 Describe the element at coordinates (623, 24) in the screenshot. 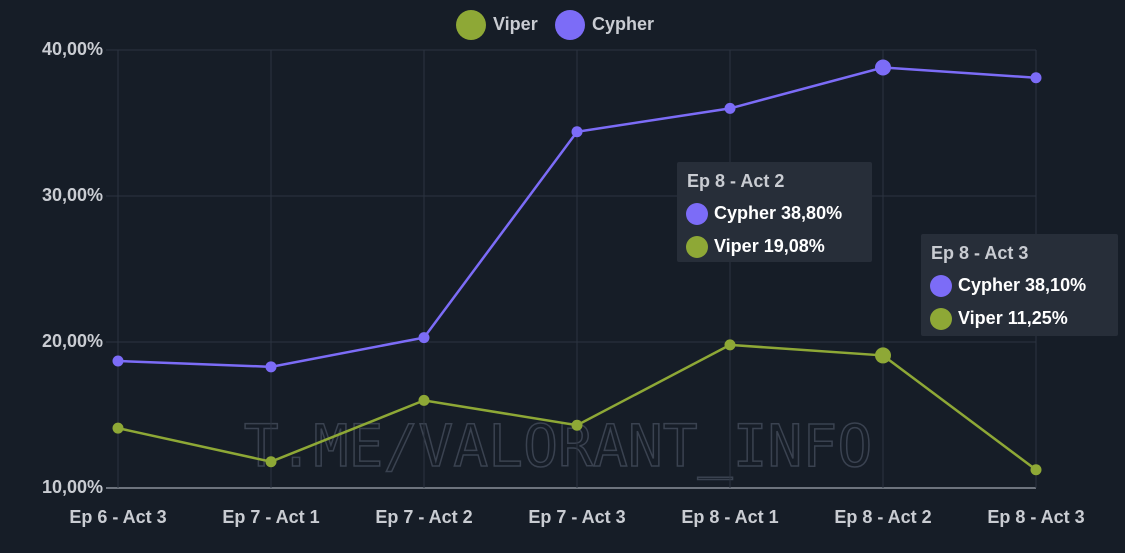

I see `legend-label: Cypher` at that location.